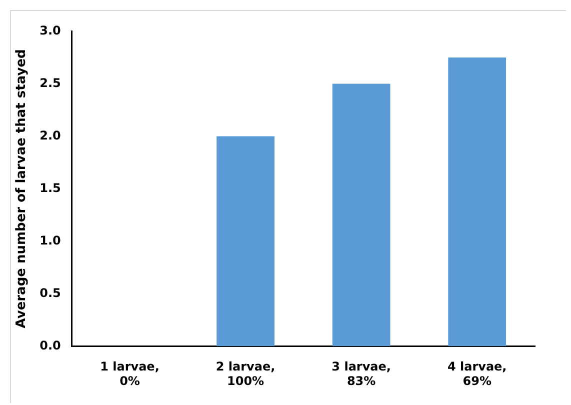 The width and height of the screenshot is (571, 405). What do you see at coordinates (130, 374) in the screenshot?
I see `x-tick-label: 1 larvae, 0%` at bounding box center [130, 374].